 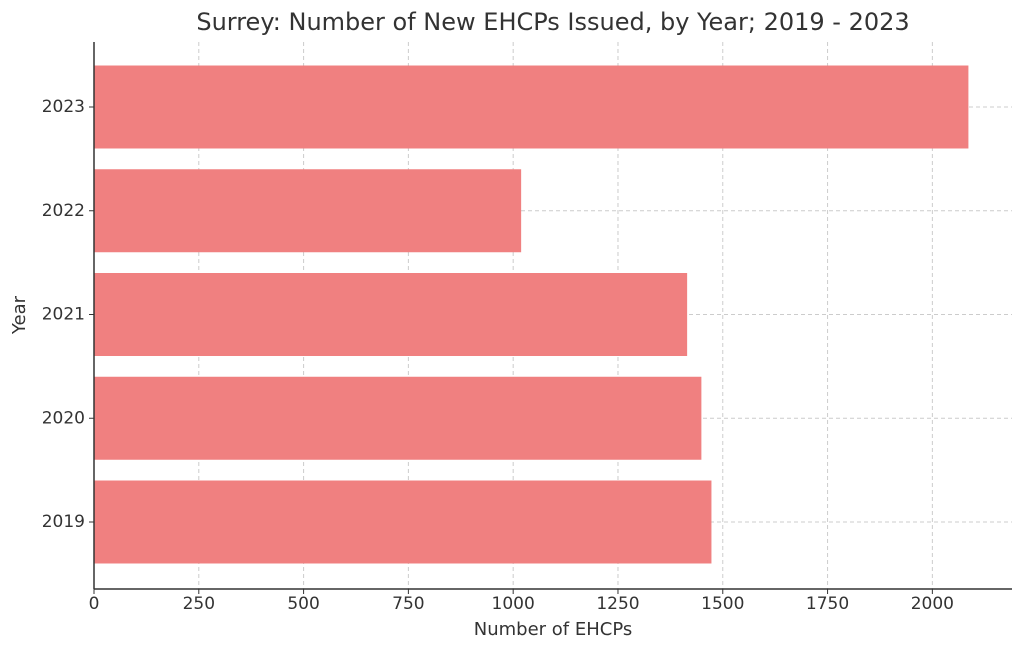 What do you see at coordinates (932, 604) in the screenshot?
I see `x-tick-label: 2000` at bounding box center [932, 604].